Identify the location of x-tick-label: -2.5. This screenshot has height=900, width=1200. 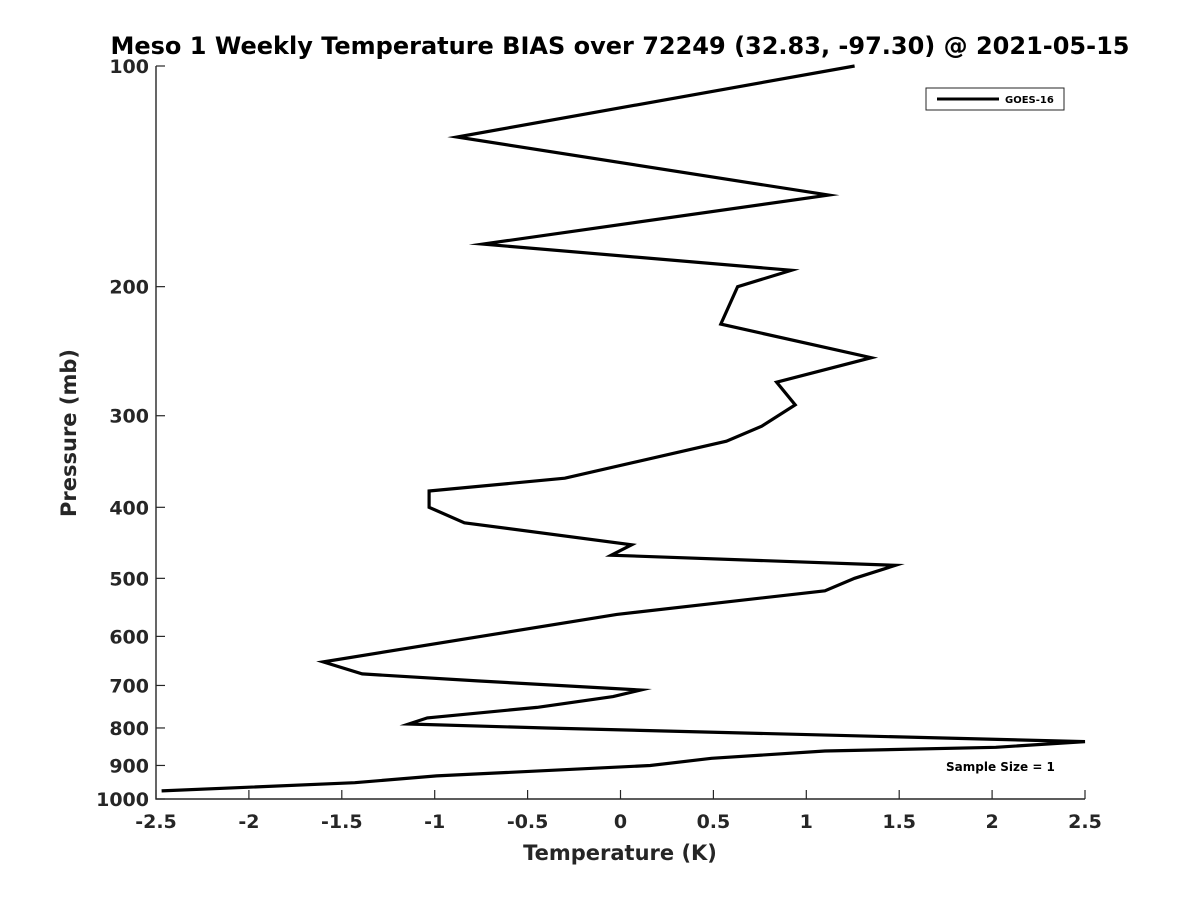
(156, 822).